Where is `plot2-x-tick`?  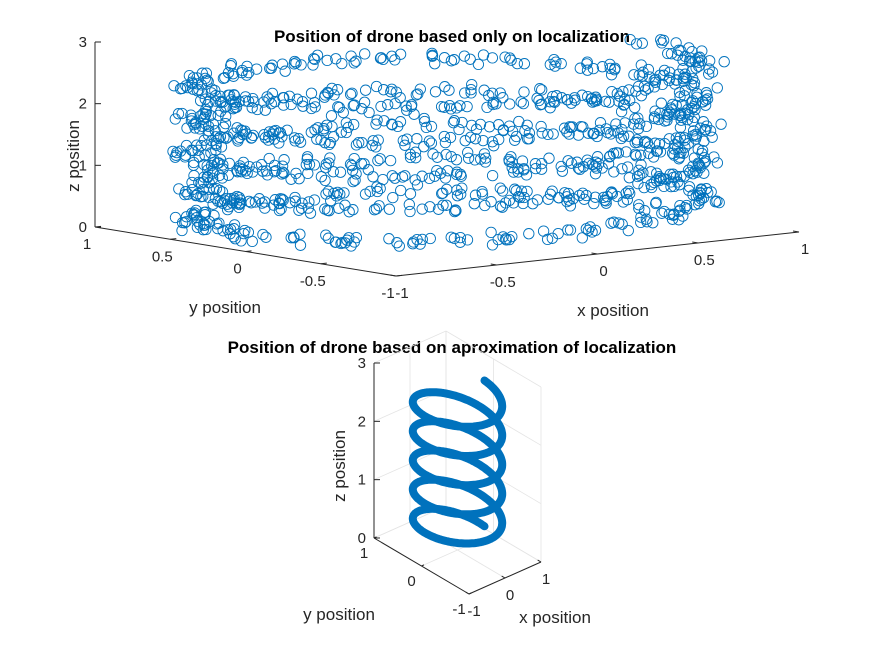 plot2-x-tick is located at coordinates (503, 577).